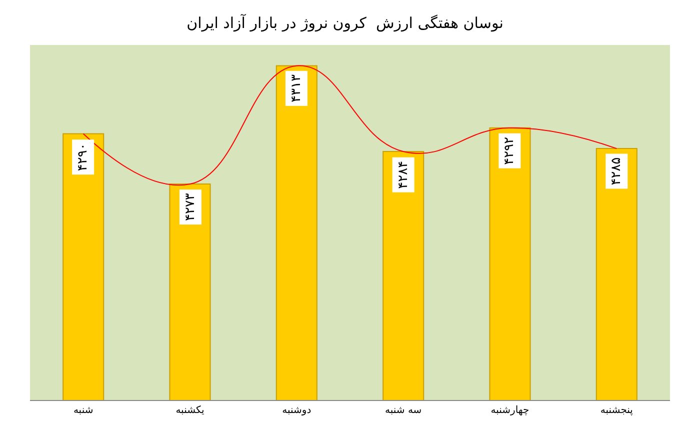  I want to click on x-tick-label: چهارشنبه, so click(510, 410).